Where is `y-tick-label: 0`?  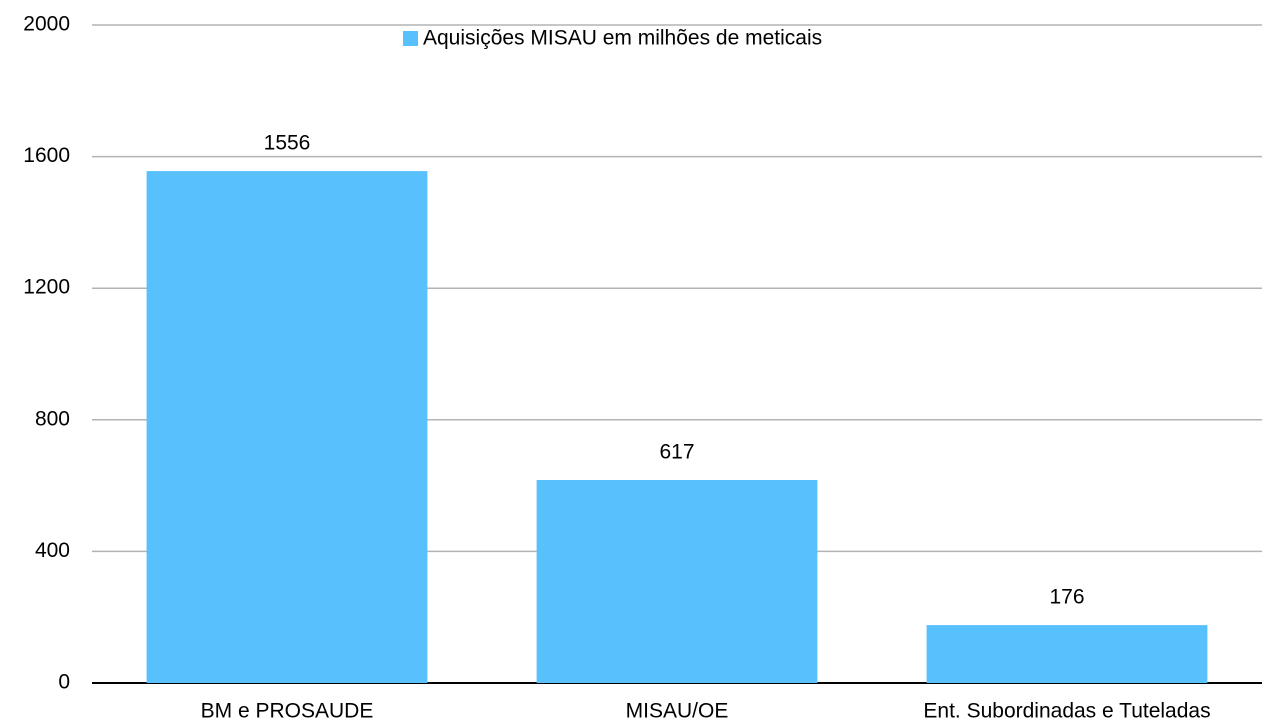
y-tick-label: 0 is located at coordinates (64, 682).